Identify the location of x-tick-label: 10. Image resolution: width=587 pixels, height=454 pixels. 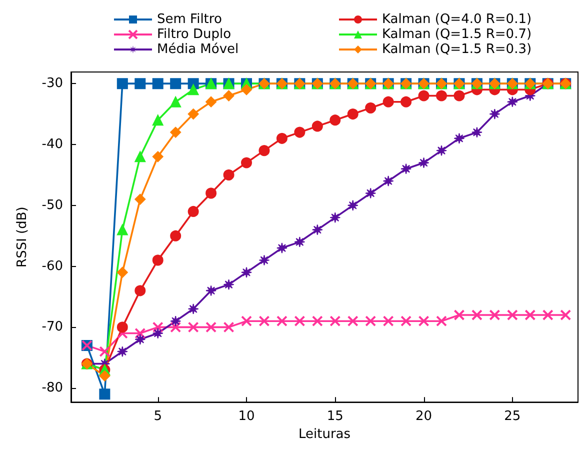
(246, 416).